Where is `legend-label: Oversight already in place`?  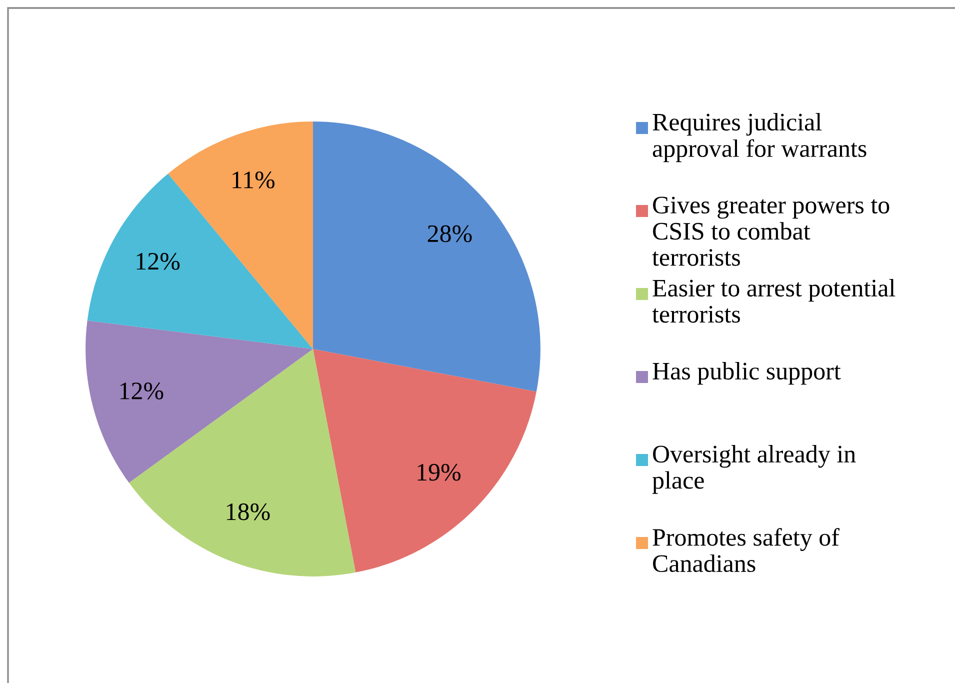
legend-label: Oversight already in place is located at coordinates (754, 469).